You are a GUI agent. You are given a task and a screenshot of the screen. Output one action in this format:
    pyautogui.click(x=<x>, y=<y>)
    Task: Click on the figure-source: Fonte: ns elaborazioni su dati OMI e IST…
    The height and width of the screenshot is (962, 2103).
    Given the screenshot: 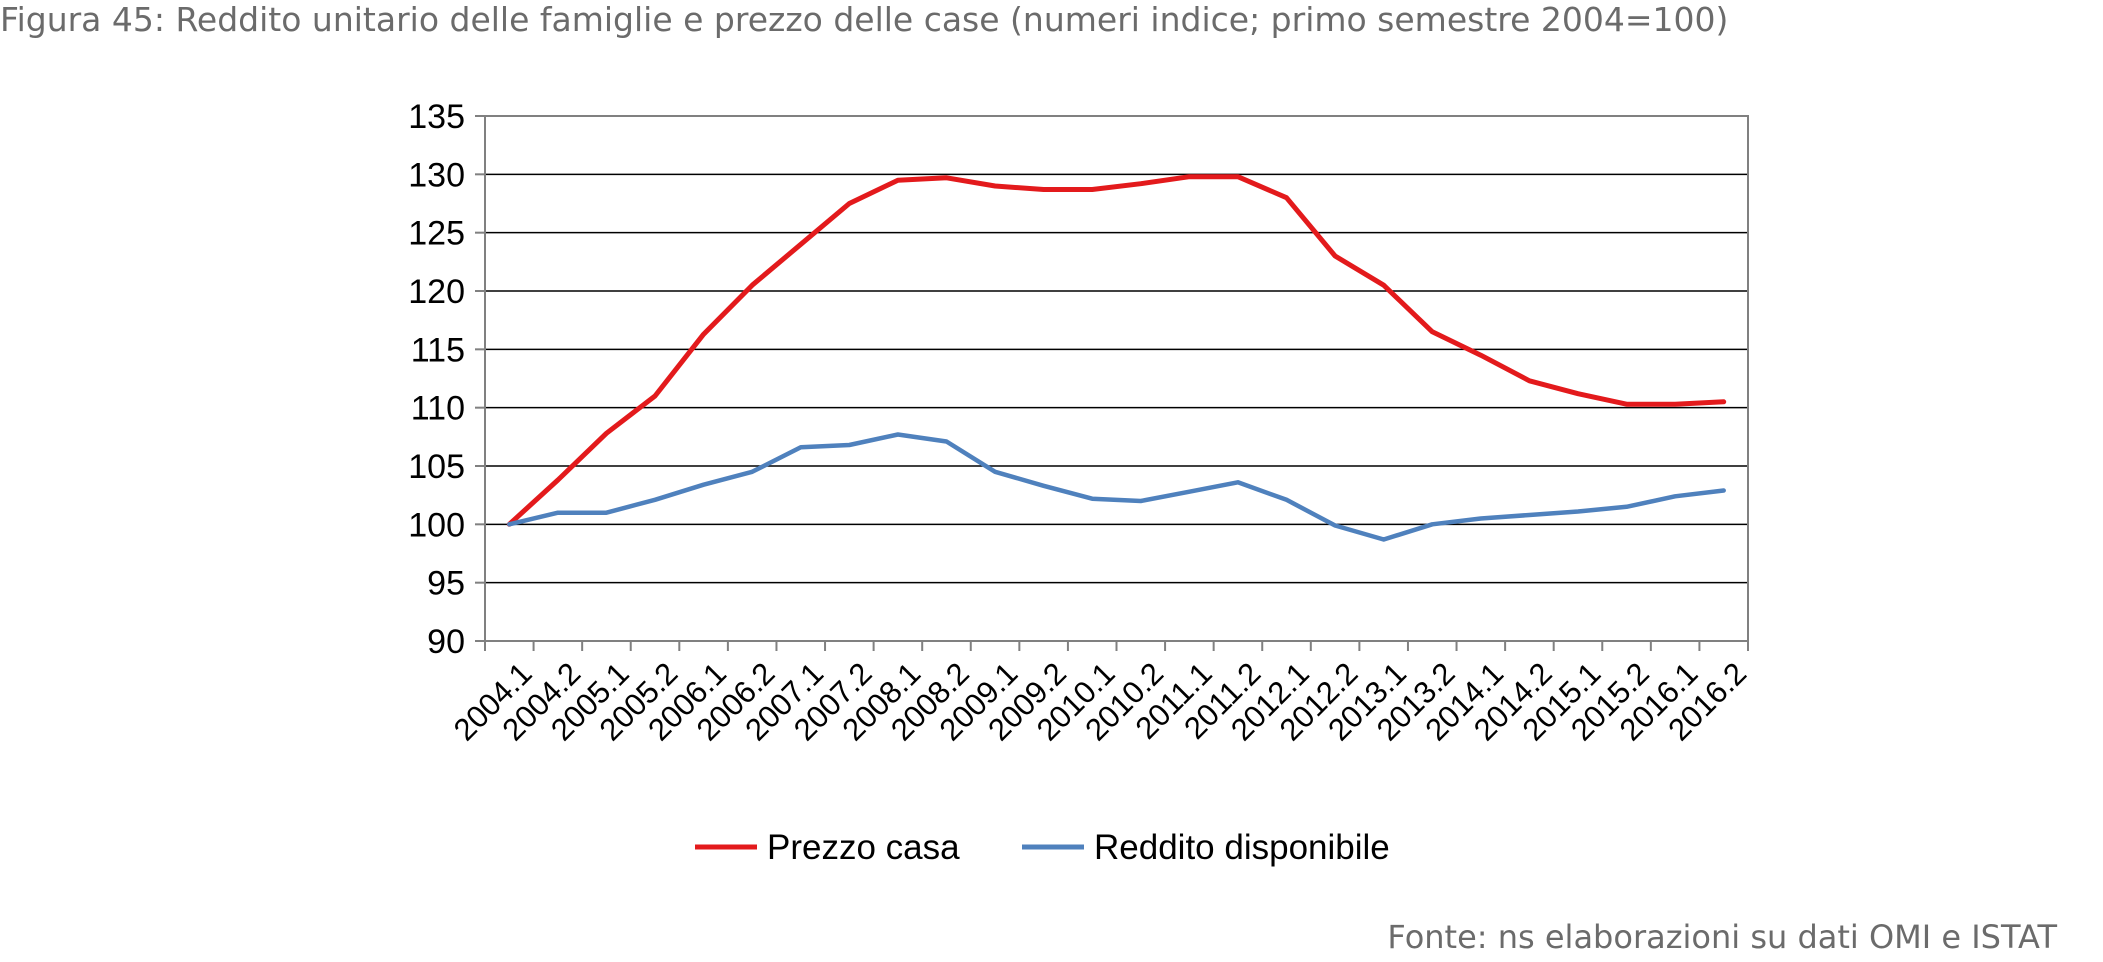 What is the action you would take?
    pyautogui.click(x=1722, y=937)
    